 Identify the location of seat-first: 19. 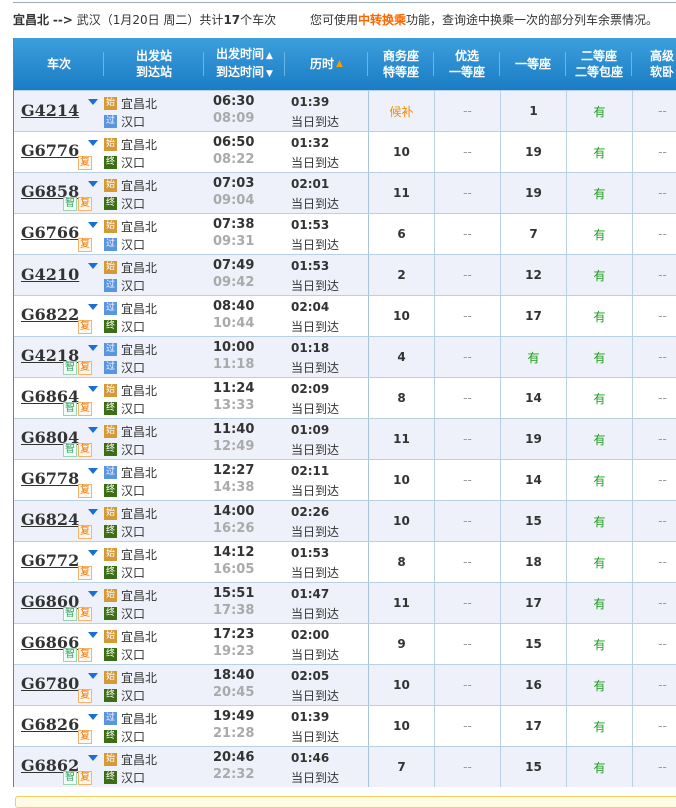
(533, 193).